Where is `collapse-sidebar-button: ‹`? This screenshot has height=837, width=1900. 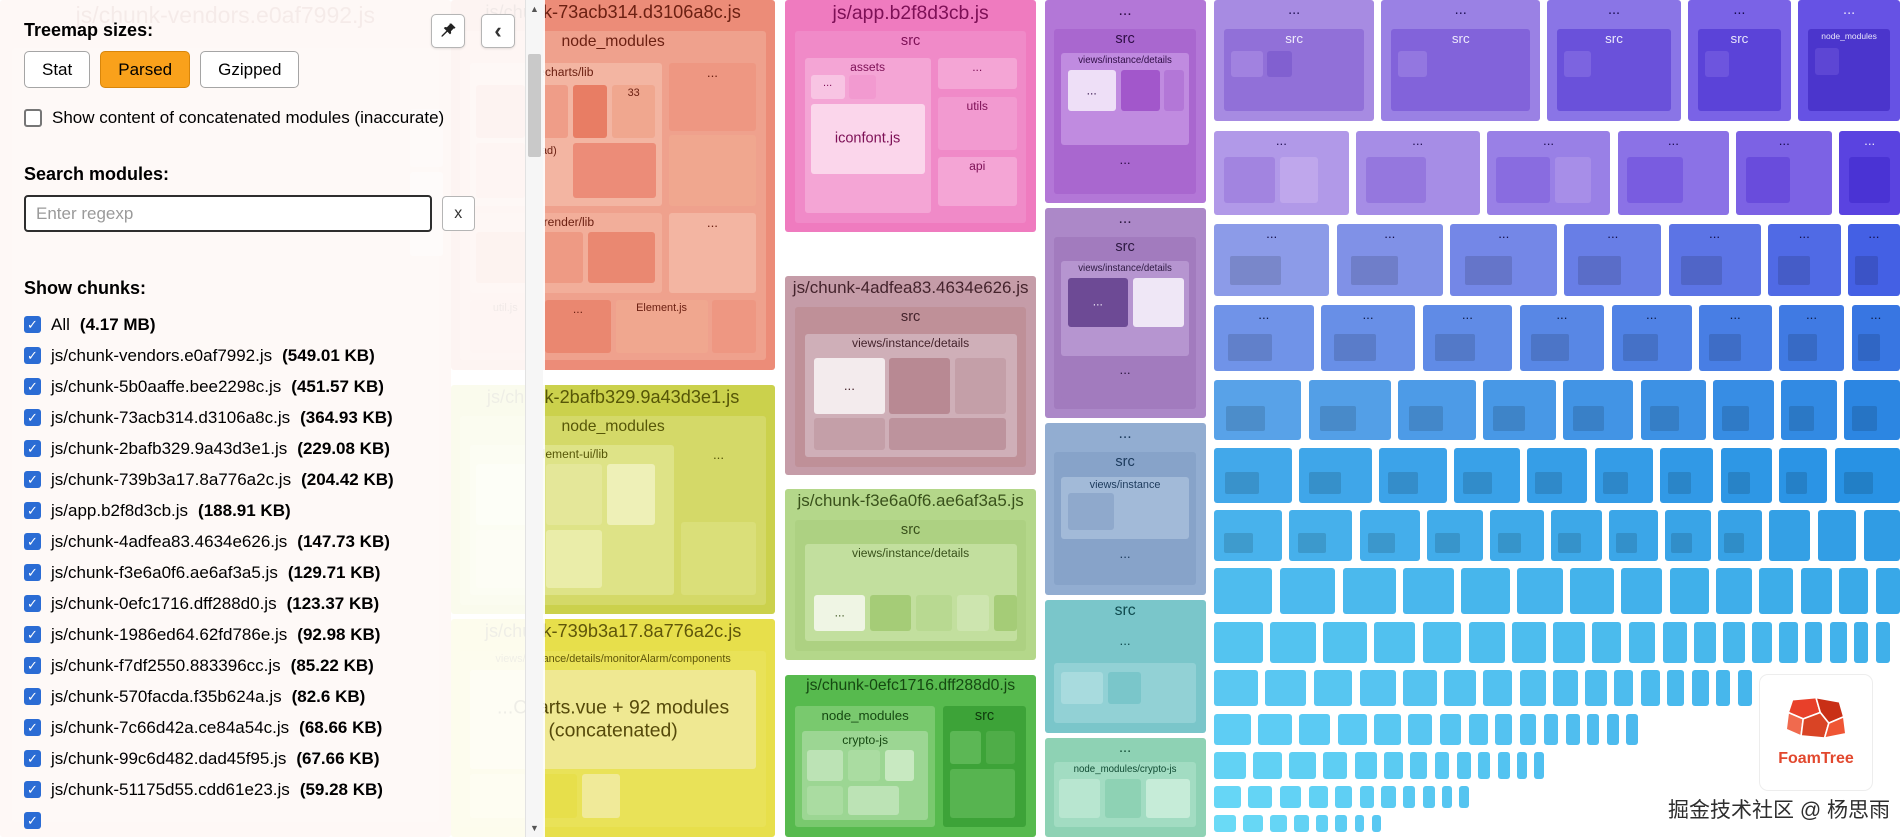 collapse-sidebar-button: ‹ is located at coordinates (498, 31).